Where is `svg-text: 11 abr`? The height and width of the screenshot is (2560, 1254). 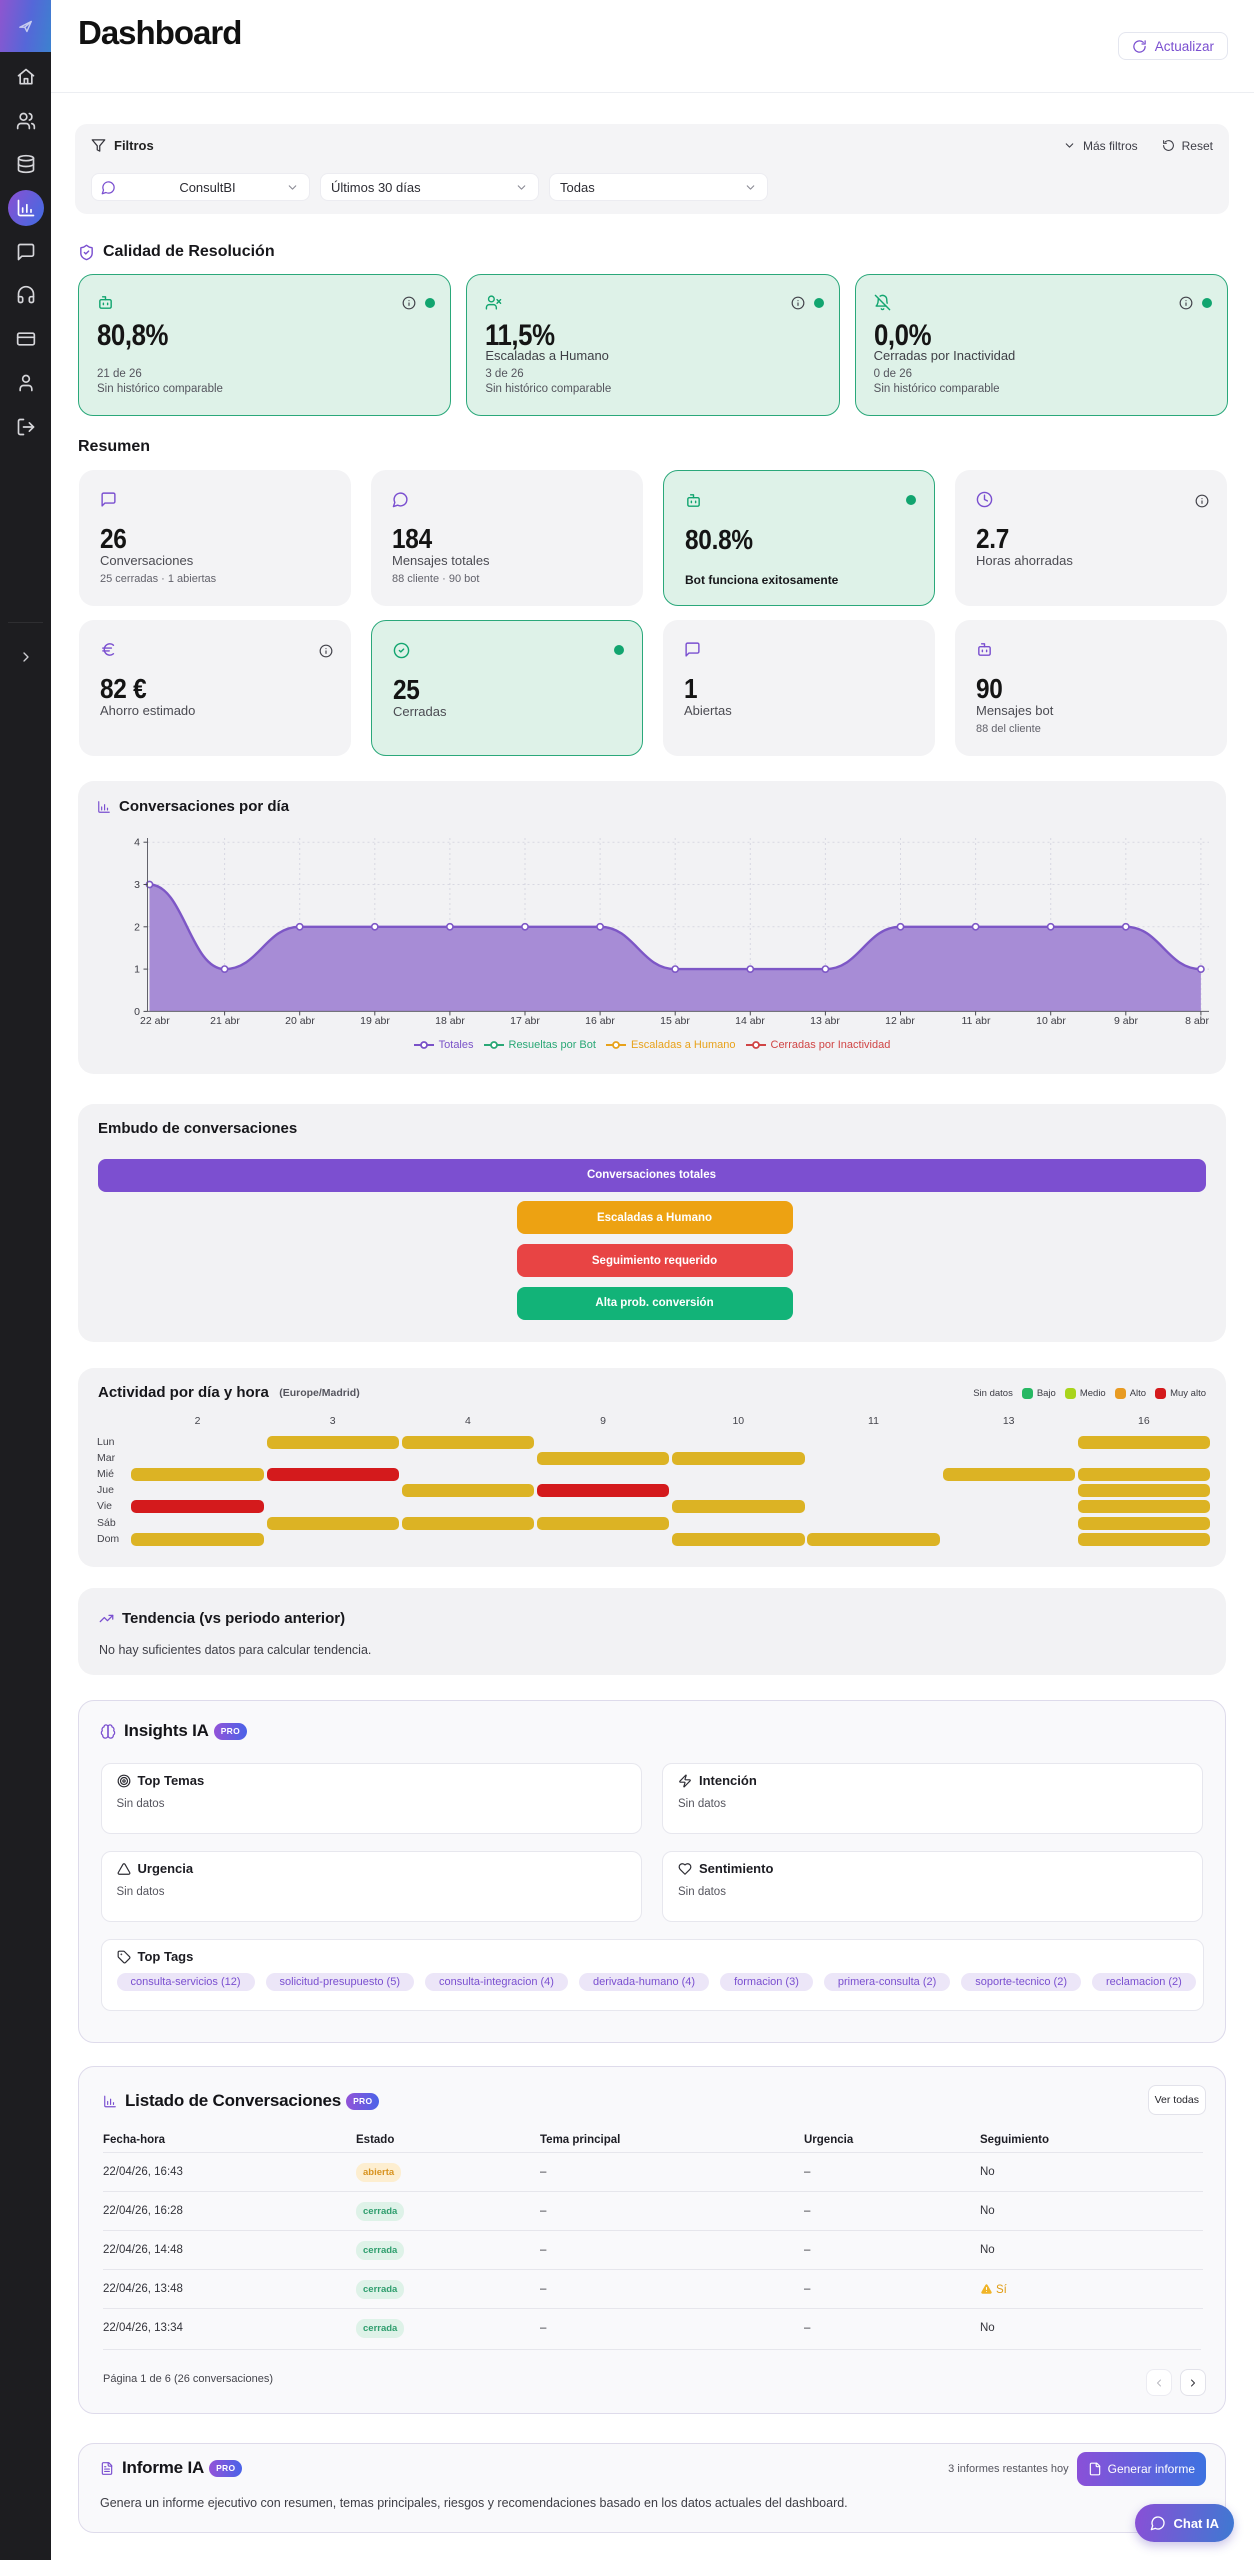
svg-text: 11 abr is located at coordinates (976, 1021).